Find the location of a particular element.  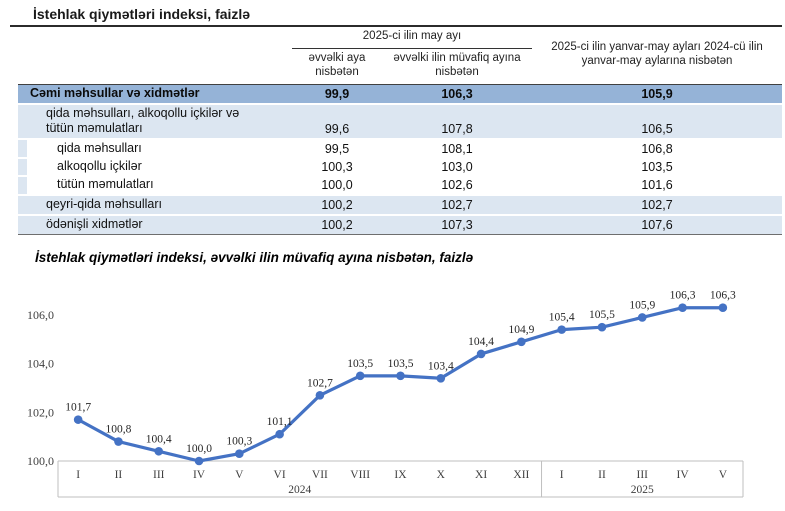

value-cell: 99,9 is located at coordinates (337, 94).